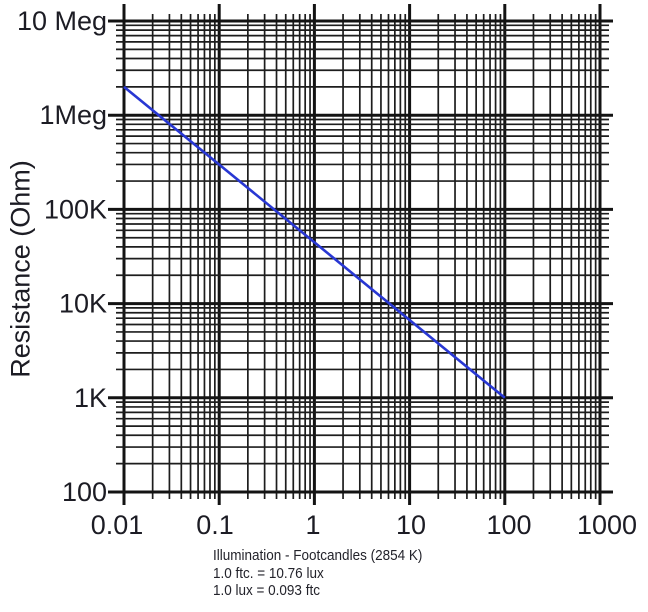 This screenshot has height=612, width=648. I want to click on x-tick-label: 0.1, so click(215, 525).